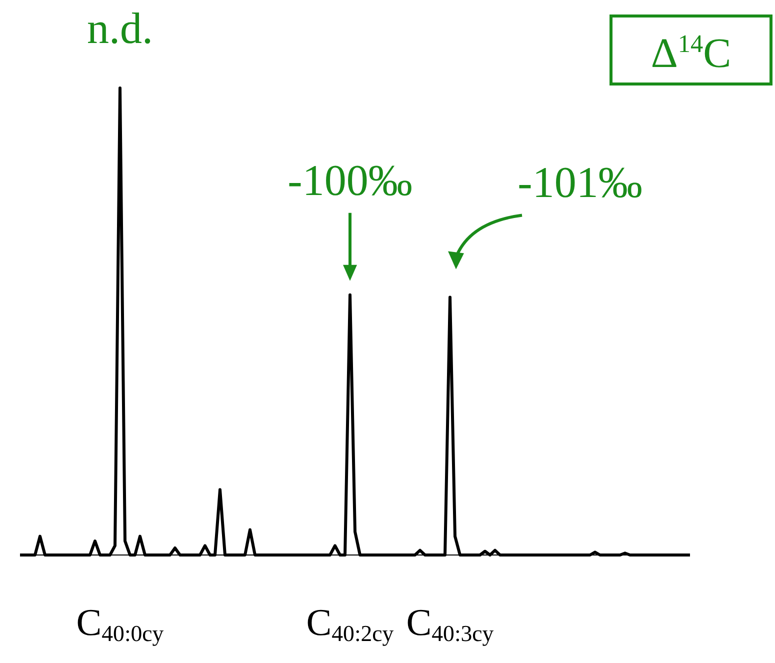 This screenshot has height=663, width=775. What do you see at coordinates (691, 54) in the screenshot?
I see `chart-title: Δ$^{14}$C` at bounding box center [691, 54].